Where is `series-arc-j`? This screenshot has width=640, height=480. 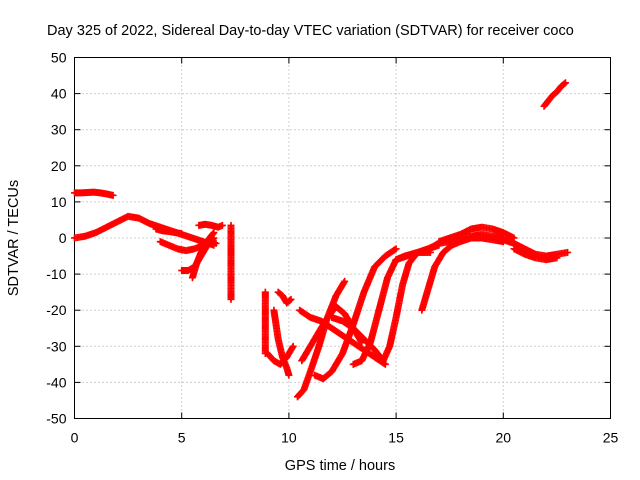
series-arc-j is located at coordinates (281, 342).